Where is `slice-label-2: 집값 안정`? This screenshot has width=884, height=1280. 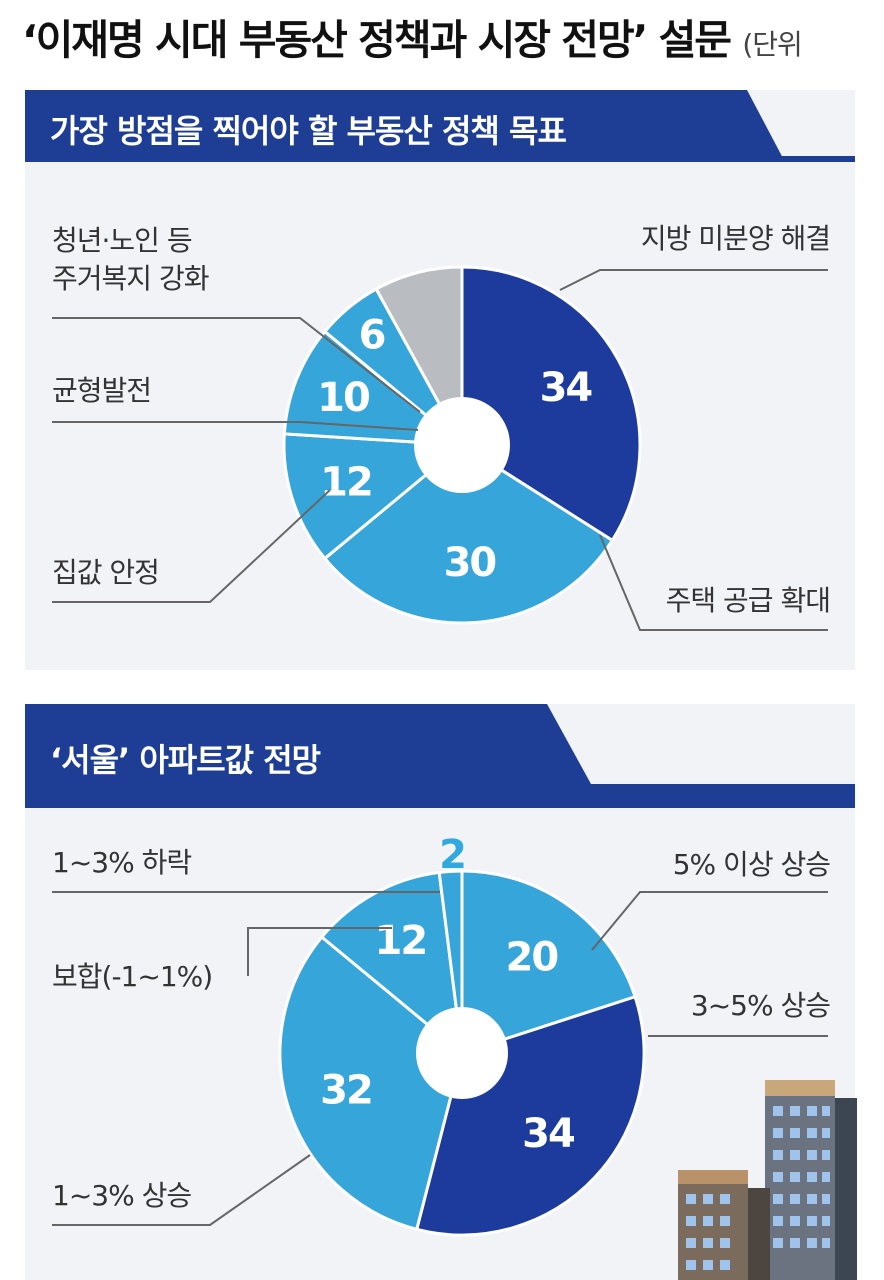
slice-label-2: 집값 안정 is located at coordinates (105, 572).